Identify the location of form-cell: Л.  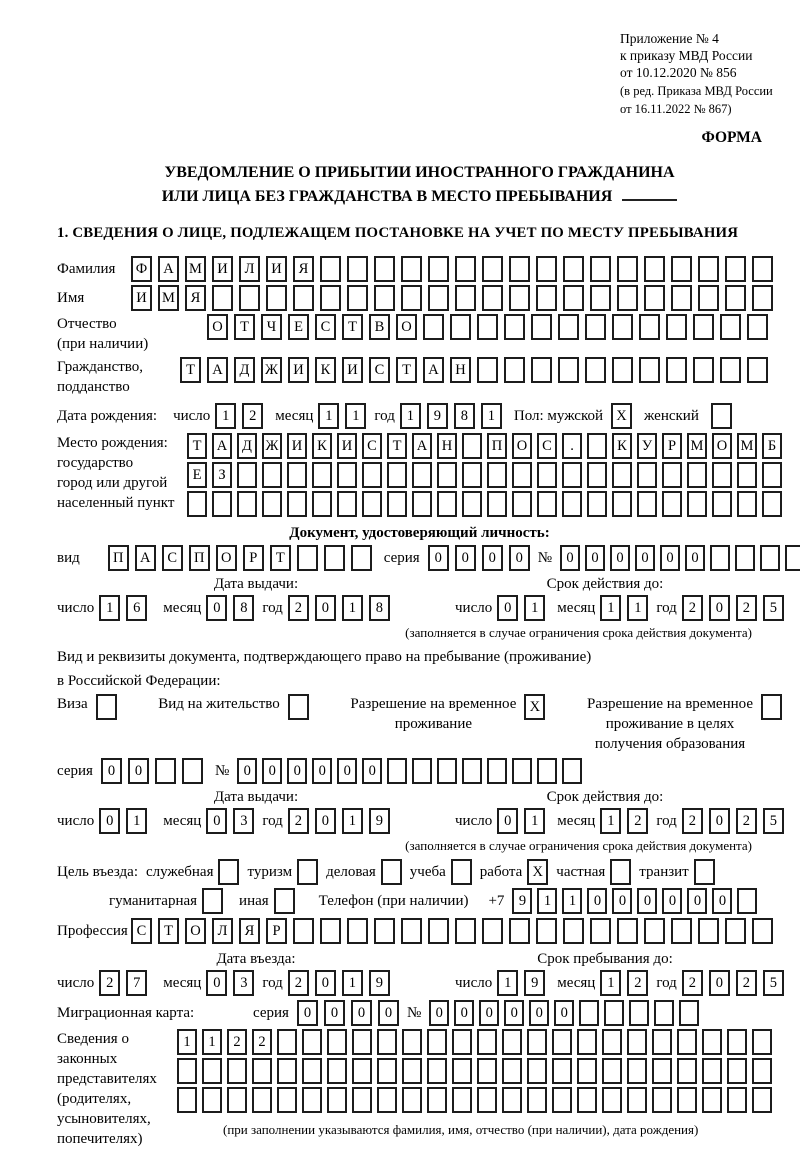
(249, 269).